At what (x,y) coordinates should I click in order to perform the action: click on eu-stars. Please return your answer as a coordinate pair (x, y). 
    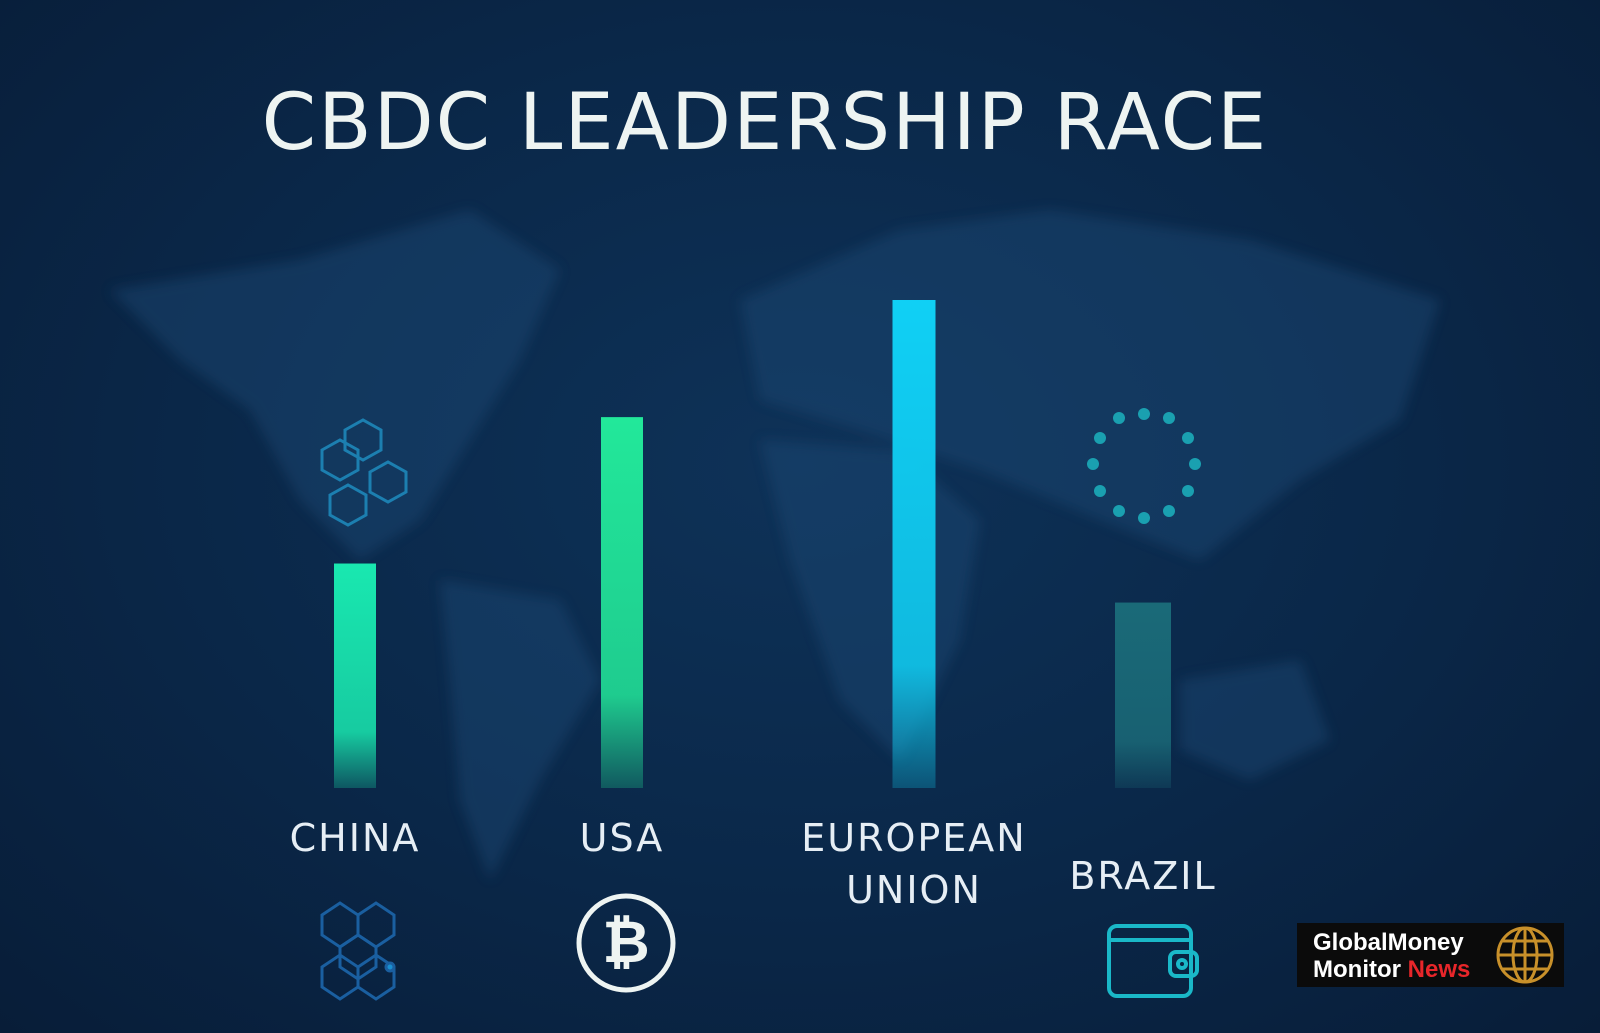
    Looking at the image, I should click on (1144, 466).